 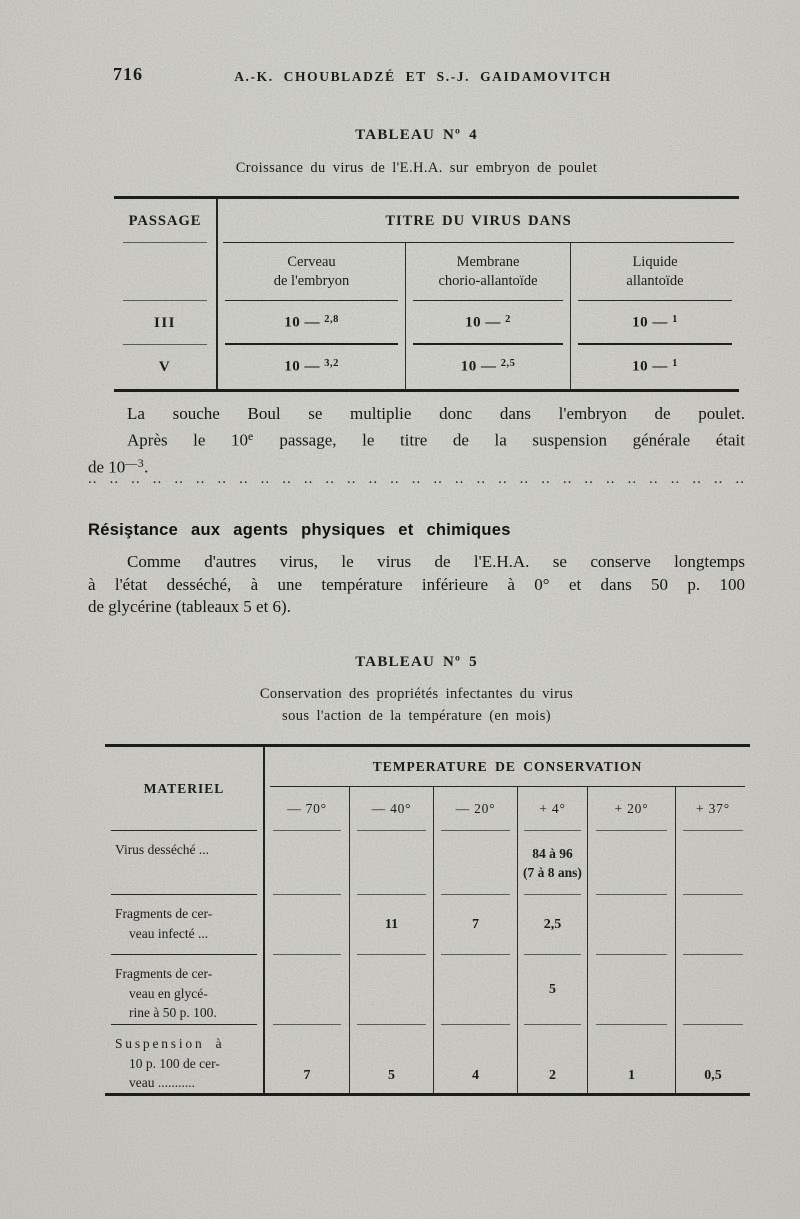 I want to click on table5-title: TABLEAU Nº 5, so click(x=416, y=662).